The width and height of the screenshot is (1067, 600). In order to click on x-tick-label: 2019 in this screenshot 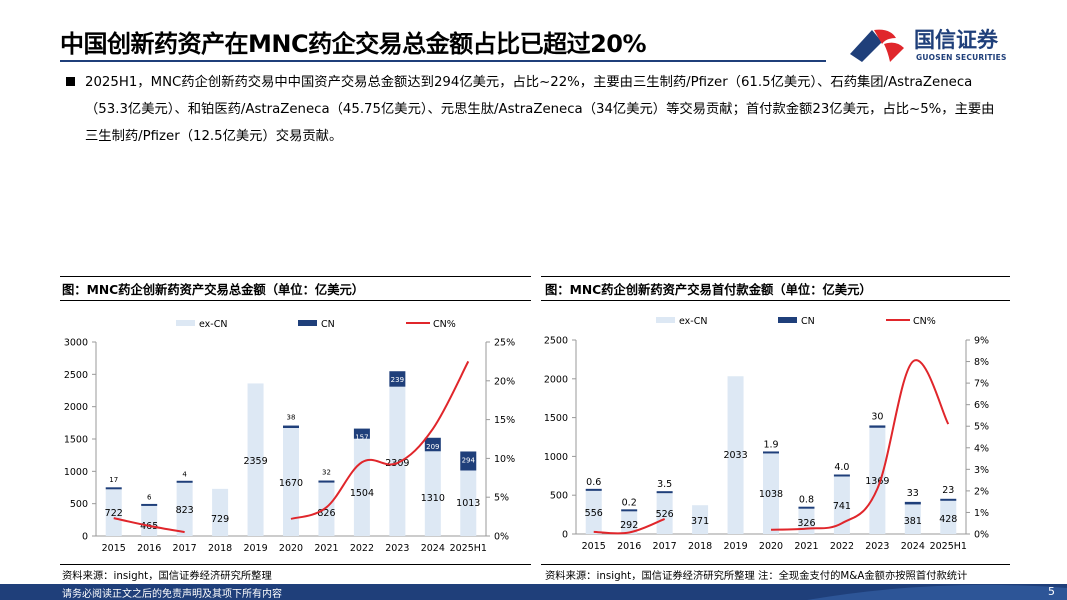, I will do `click(255, 548)`.